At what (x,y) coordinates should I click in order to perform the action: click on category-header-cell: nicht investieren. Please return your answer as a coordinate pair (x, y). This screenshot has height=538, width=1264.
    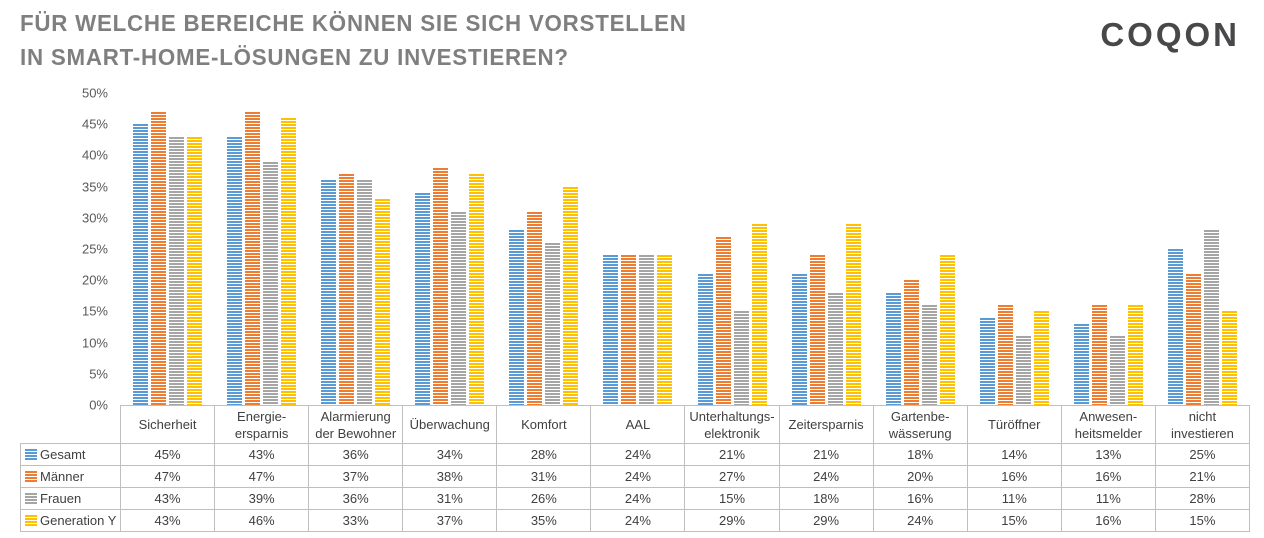
    Looking at the image, I should click on (1202, 424).